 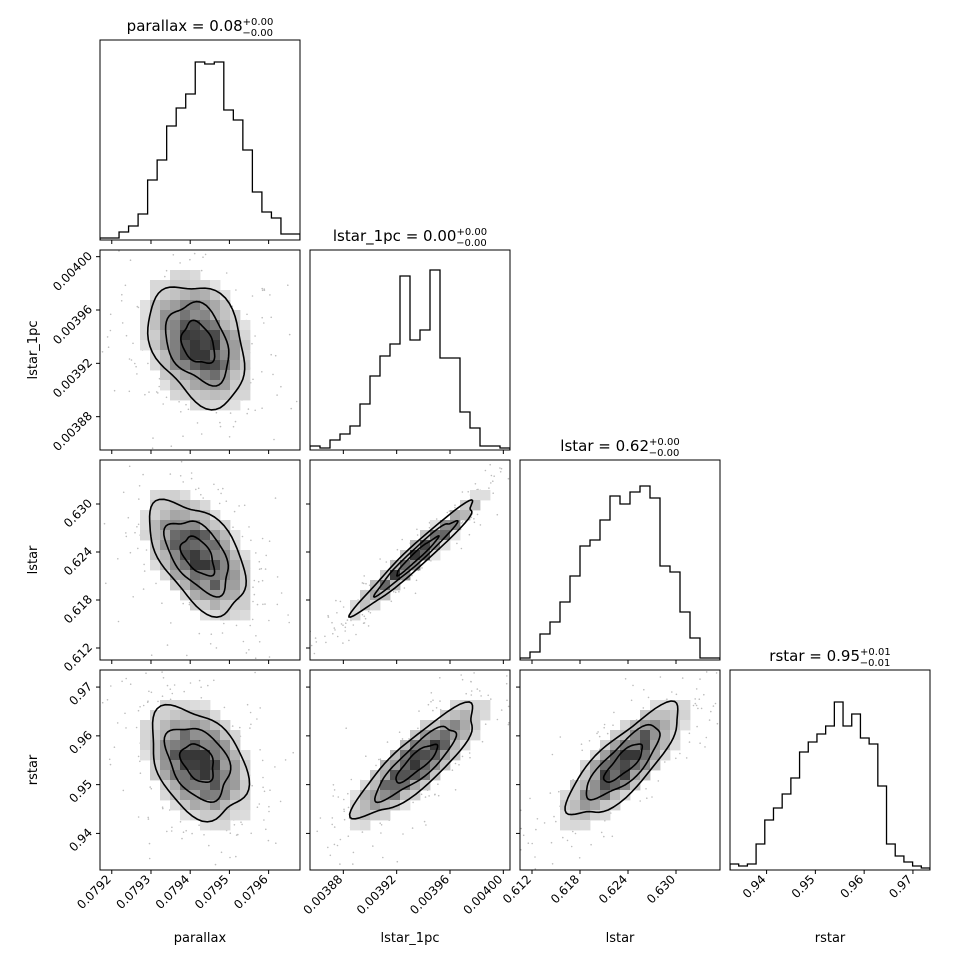 I want to click on x-tick-label: 0.618, so click(x=565, y=889).